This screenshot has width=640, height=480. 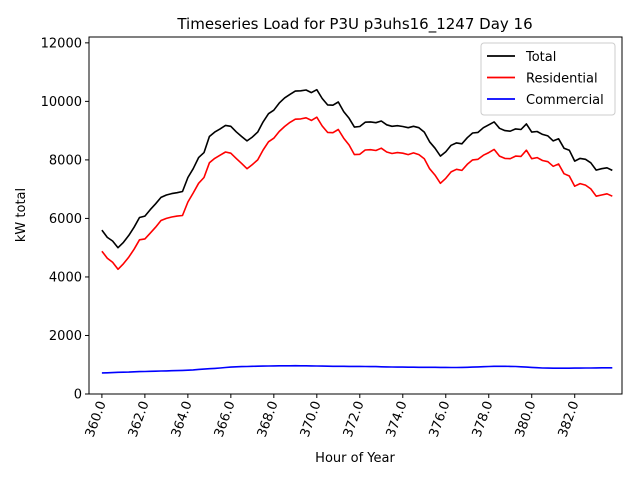 What do you see at coordinates (65, 277) in the screenshot?
I see `y-tick-label: 4000` at bounding box center [65, 277].